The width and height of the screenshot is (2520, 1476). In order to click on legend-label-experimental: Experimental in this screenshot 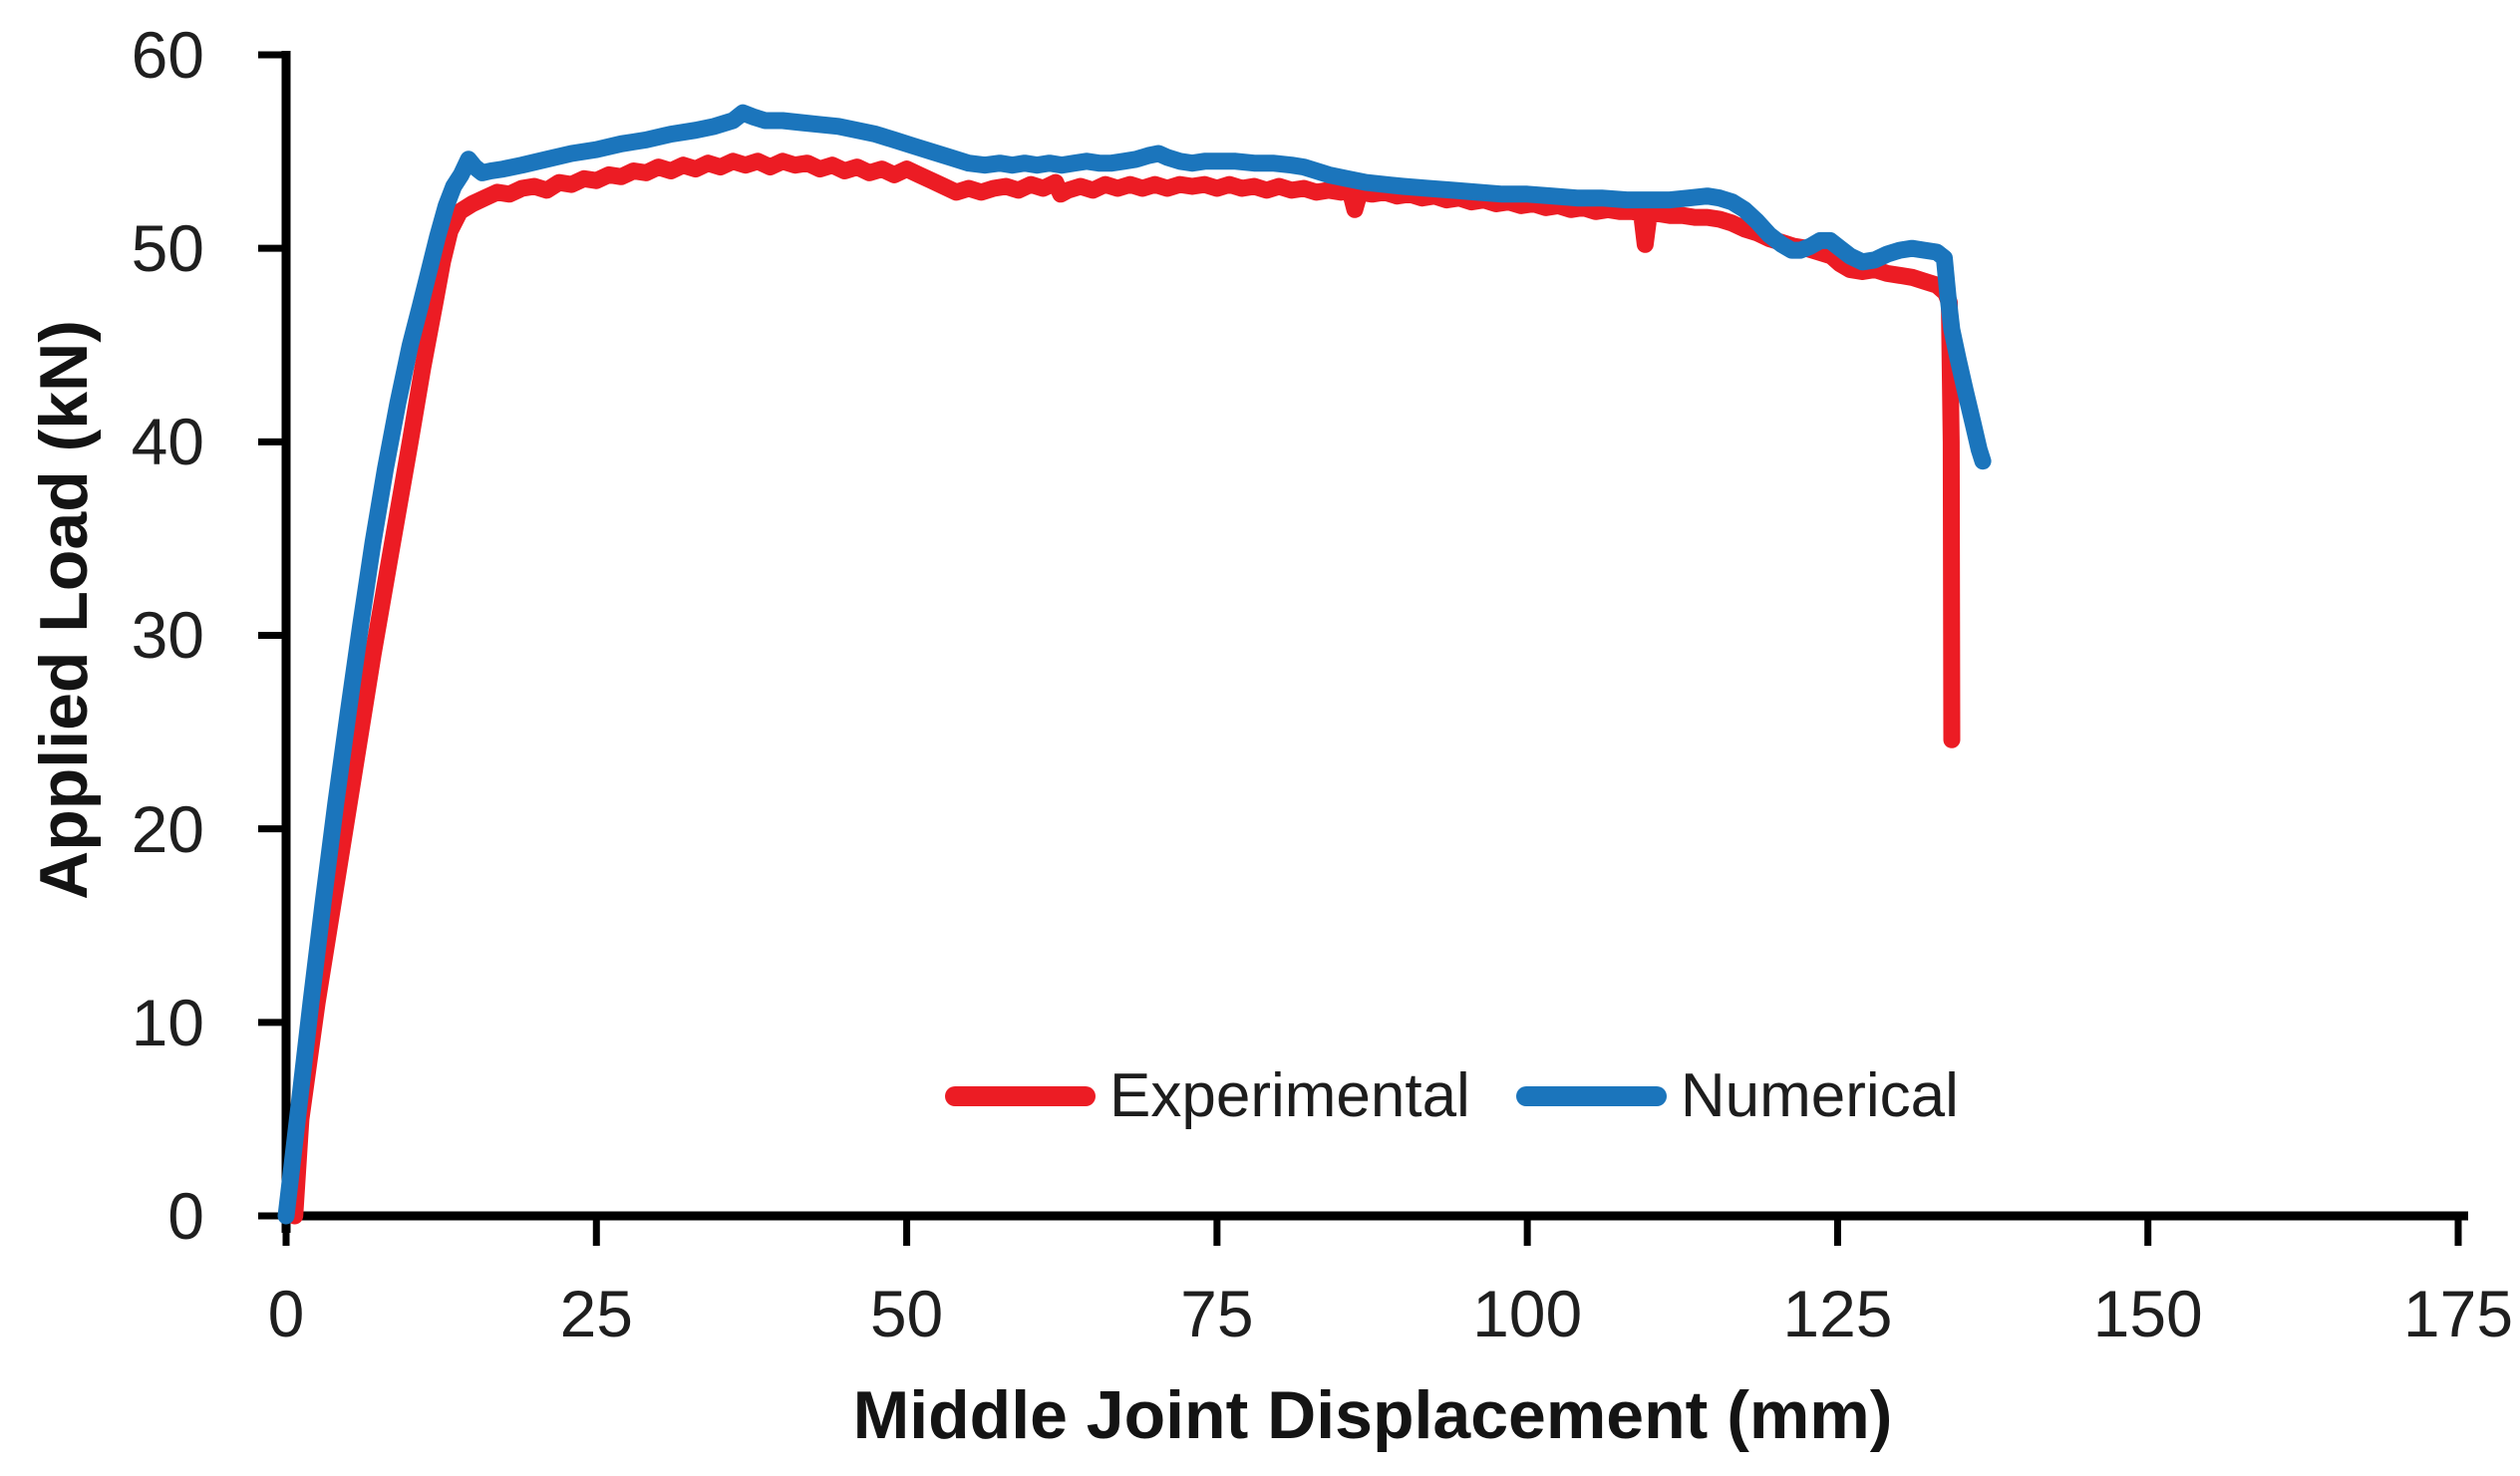, I will do `click(1289, 1095)`.